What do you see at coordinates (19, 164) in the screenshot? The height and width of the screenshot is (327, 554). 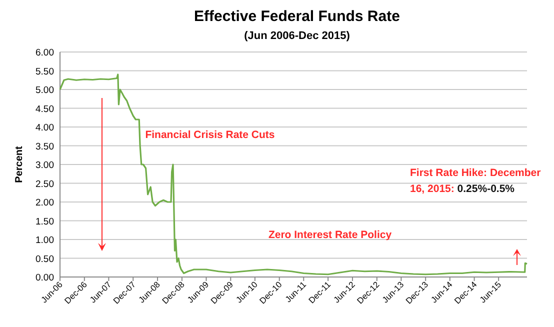 I see `y-axis-title: Percent` at bounding box center [19, 164].